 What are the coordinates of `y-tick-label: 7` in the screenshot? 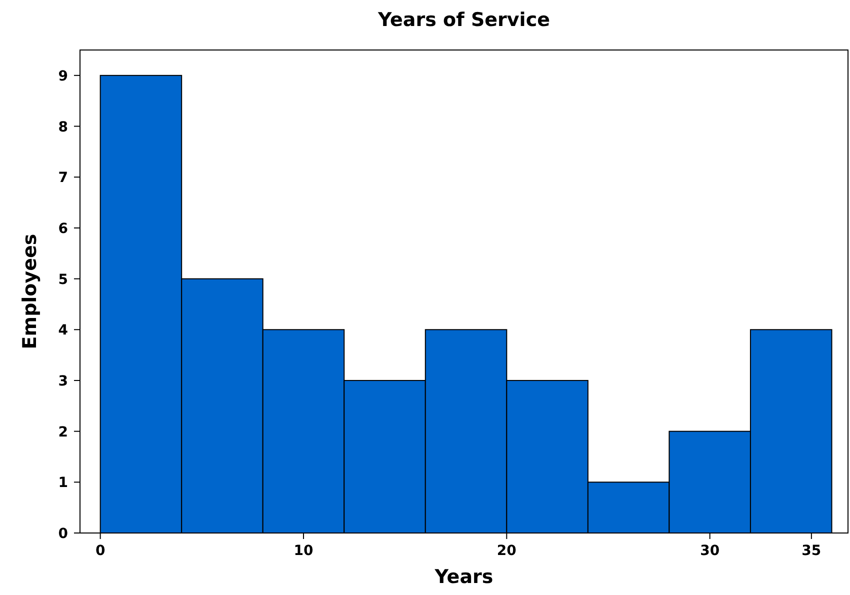 It's located at (63, 178).